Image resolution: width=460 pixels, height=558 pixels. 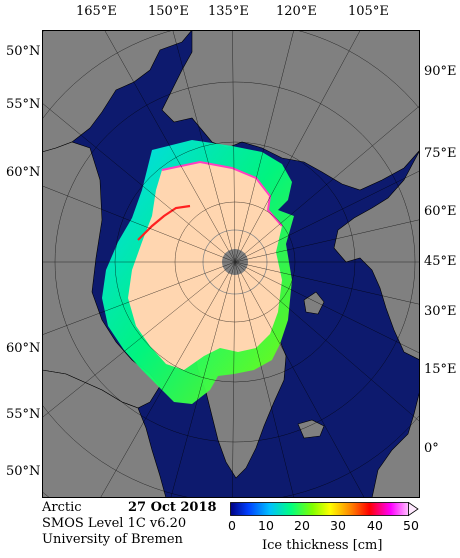 I want to click on longitude-label-120e: 120°E, so click(x=296, y=11).